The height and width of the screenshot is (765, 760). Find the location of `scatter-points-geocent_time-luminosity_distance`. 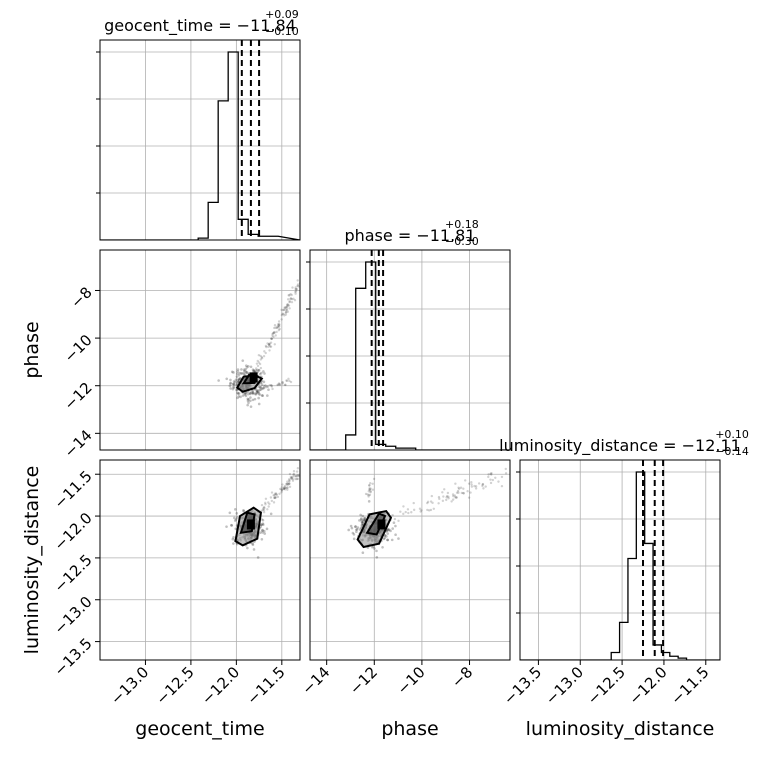

scatter-points-geocent_time-luminosity_distance is located at coordinates (262, 513).